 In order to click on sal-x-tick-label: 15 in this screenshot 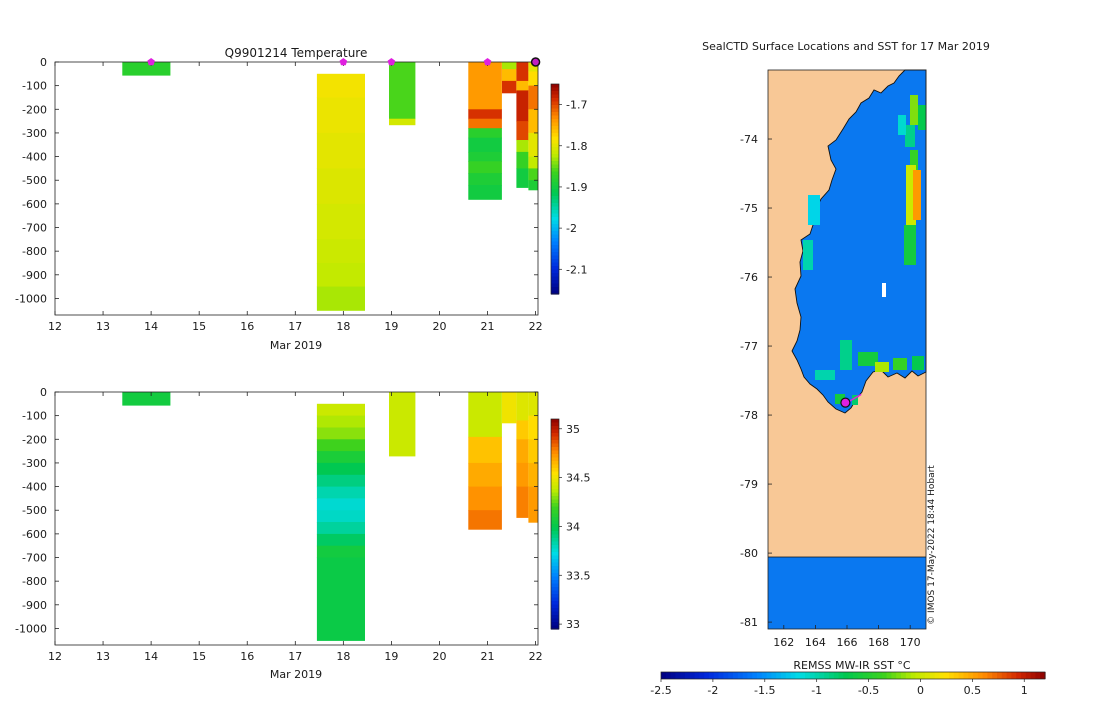, I will do `click(199, 656)`.